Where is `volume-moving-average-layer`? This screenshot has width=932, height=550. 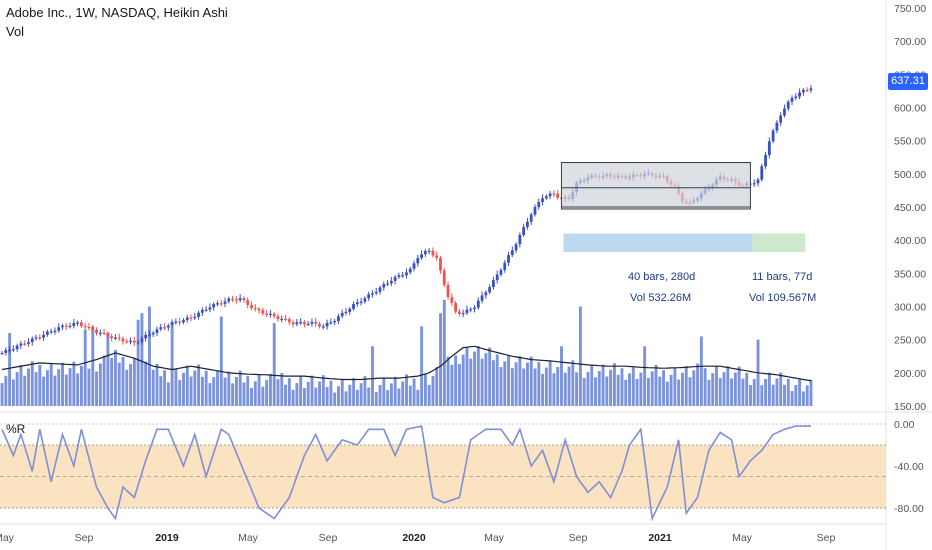
volume-moving-average-layer is located at coordinates (406, 363).